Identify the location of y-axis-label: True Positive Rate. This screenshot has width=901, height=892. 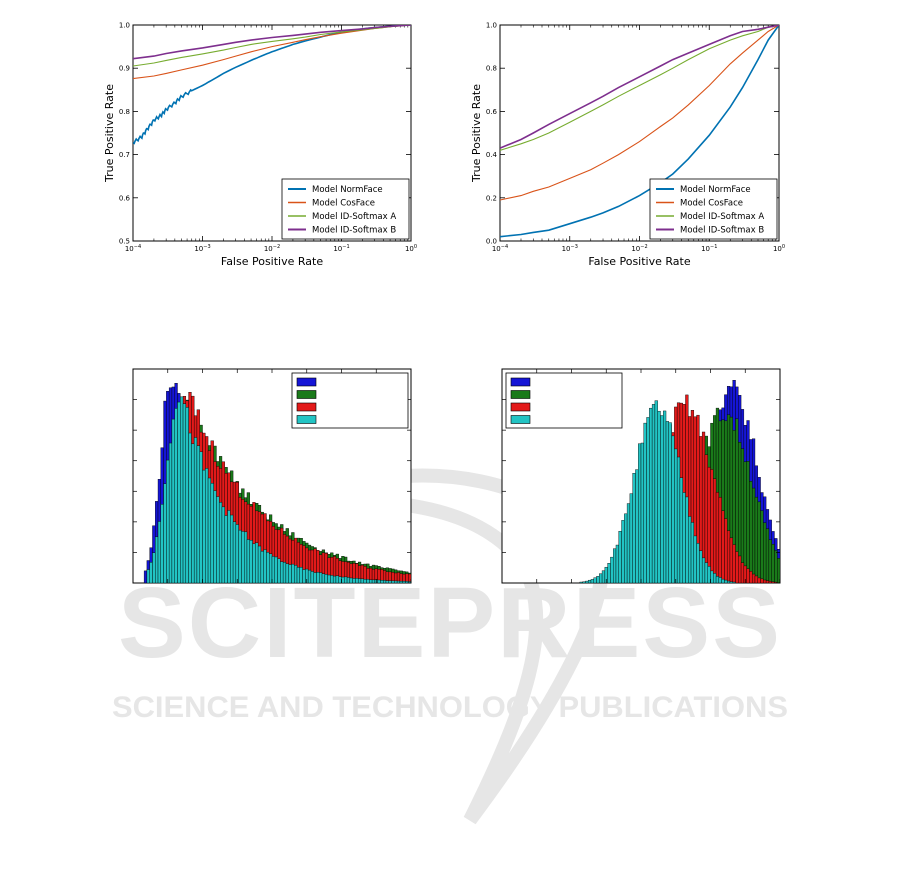
(476, 133).